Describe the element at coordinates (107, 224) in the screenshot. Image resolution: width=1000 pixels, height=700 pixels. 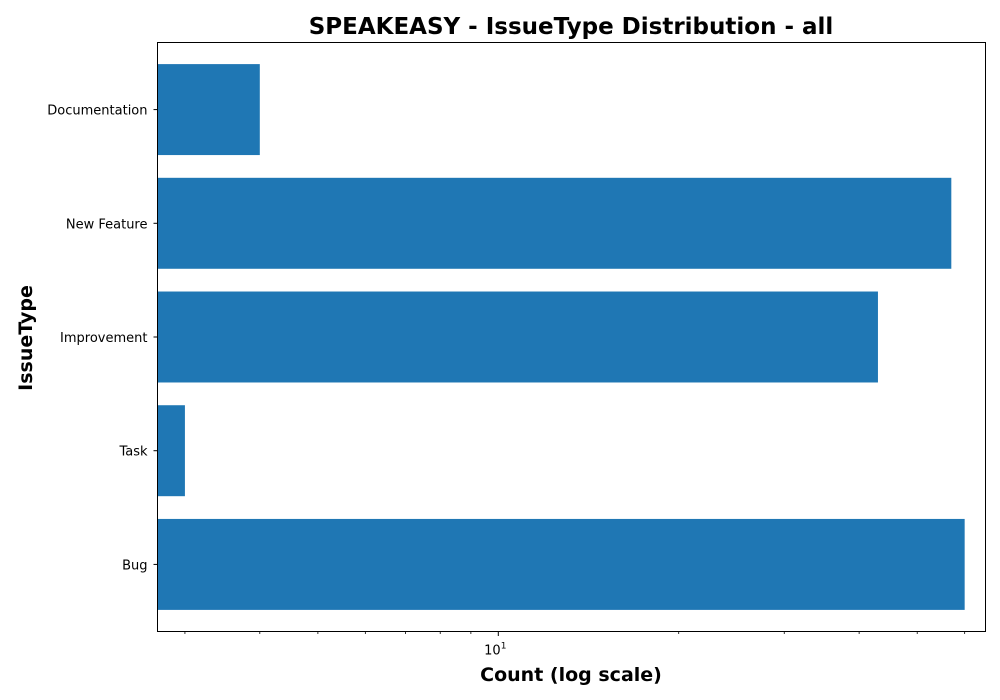
I see `y-tick-label: New Feature` at that location.